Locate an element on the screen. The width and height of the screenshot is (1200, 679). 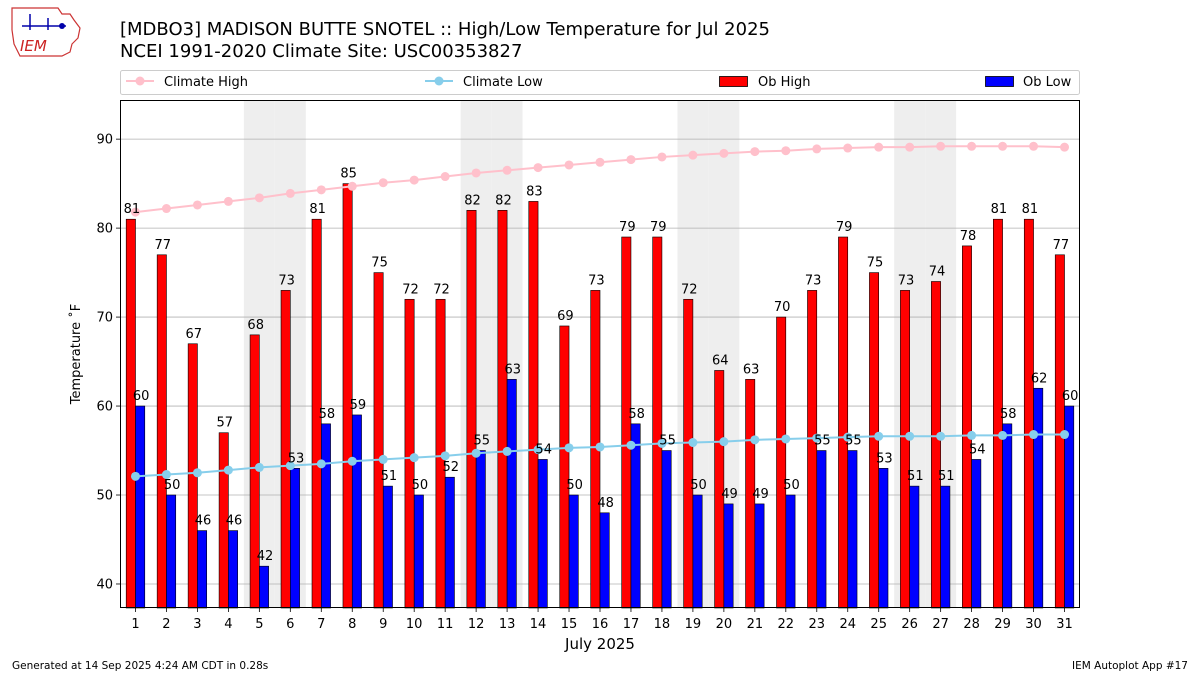
y-tick-label-60: 60 is located at coordinates (104, 407).